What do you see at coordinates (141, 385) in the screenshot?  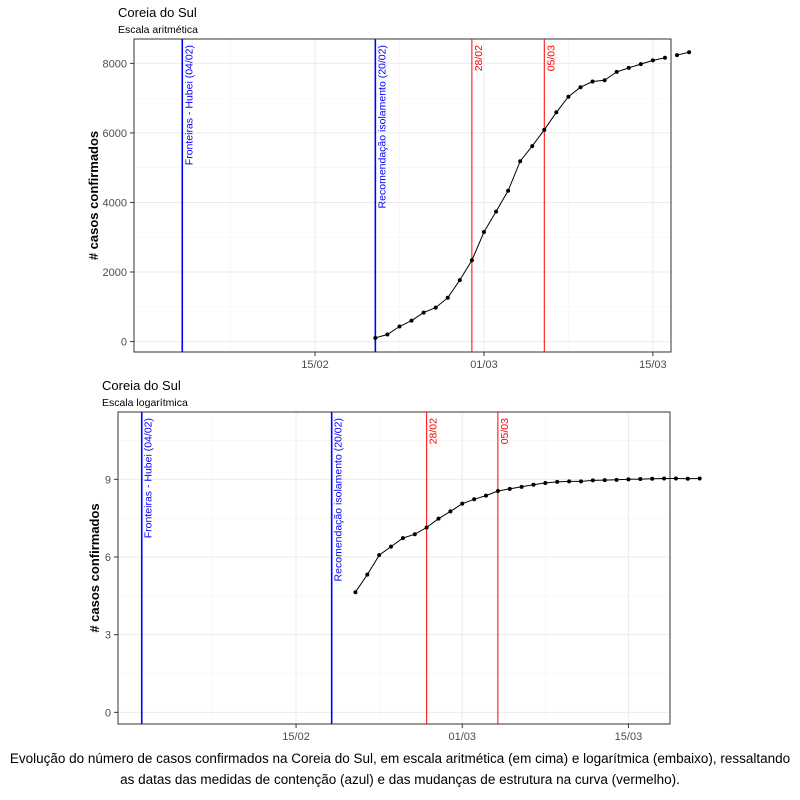 I see `panel2-chart-title: Coreia do Sul` at bounding box center [141, 385].